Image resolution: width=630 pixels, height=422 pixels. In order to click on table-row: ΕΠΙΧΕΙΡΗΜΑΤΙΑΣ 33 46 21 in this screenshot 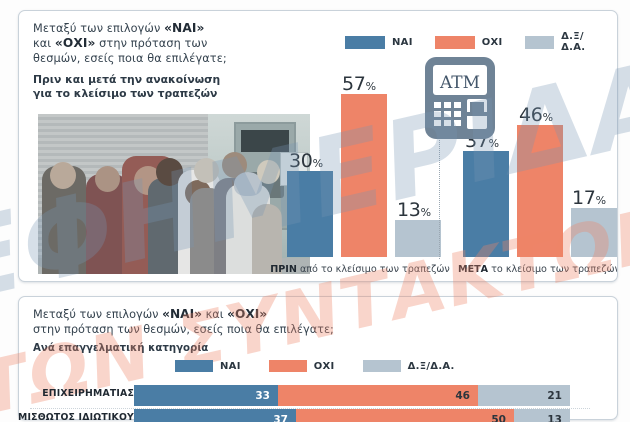, I will do `click(300, 395)`.